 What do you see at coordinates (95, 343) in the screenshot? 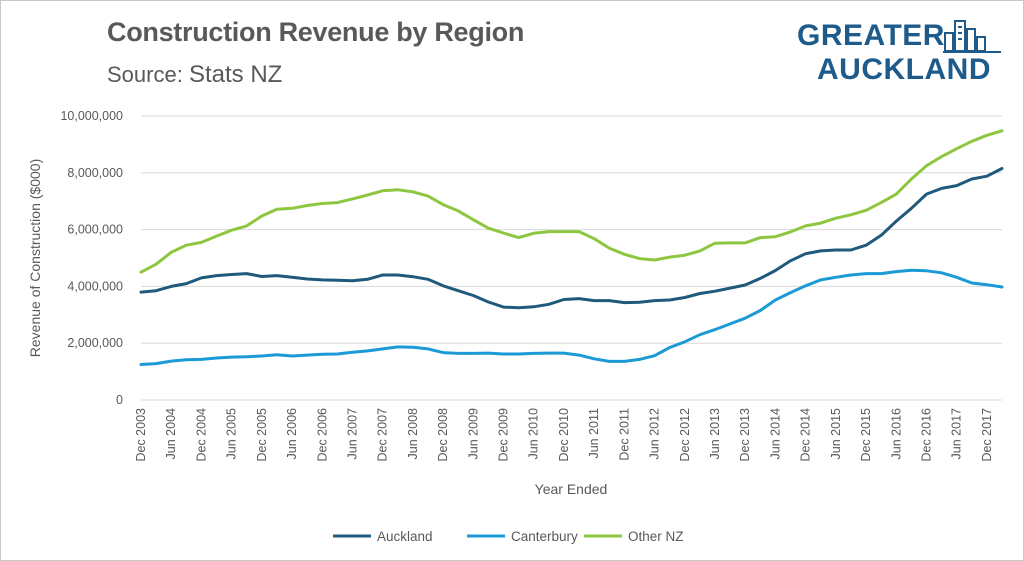
I see `y-tick-label: 2,000,000` at bounding box center [95, 343].